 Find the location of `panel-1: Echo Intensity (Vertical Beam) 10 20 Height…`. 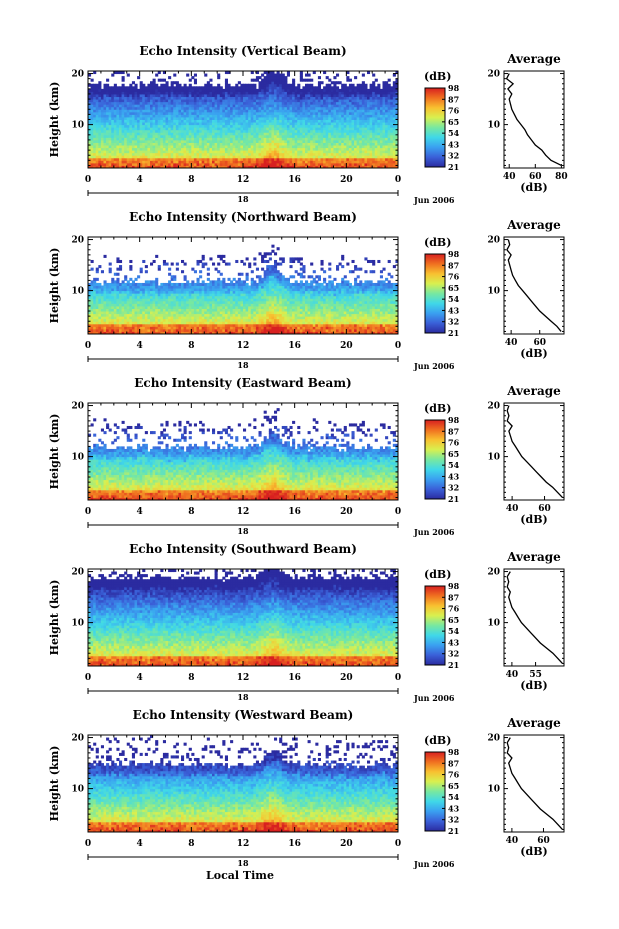

panel-1: Echo Intensity (Vertical Beam) 10 20 Height… is located at coordinates (308, 124).